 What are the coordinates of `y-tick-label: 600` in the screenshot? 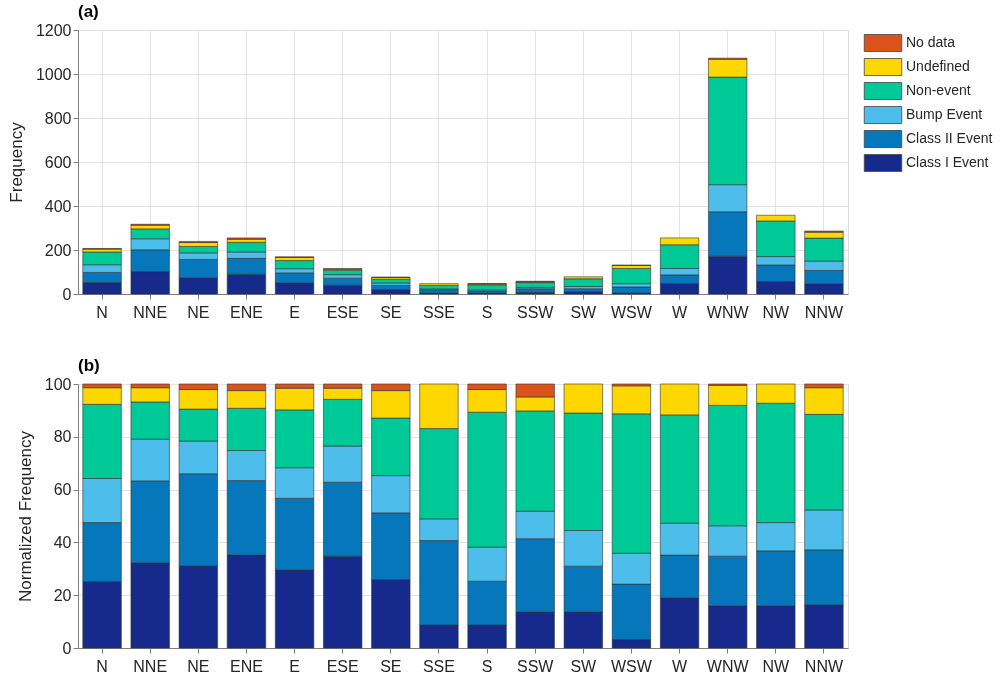 It's located at (58, 162).